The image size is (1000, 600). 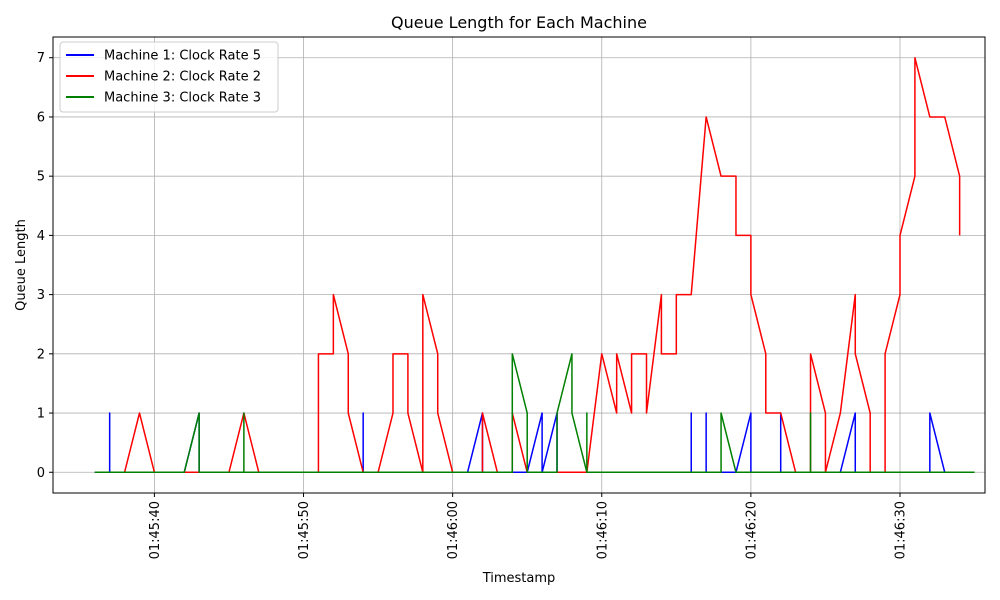 I want to click on chart-title: Queue Length for Each Machine, so click(x=519, y=22).